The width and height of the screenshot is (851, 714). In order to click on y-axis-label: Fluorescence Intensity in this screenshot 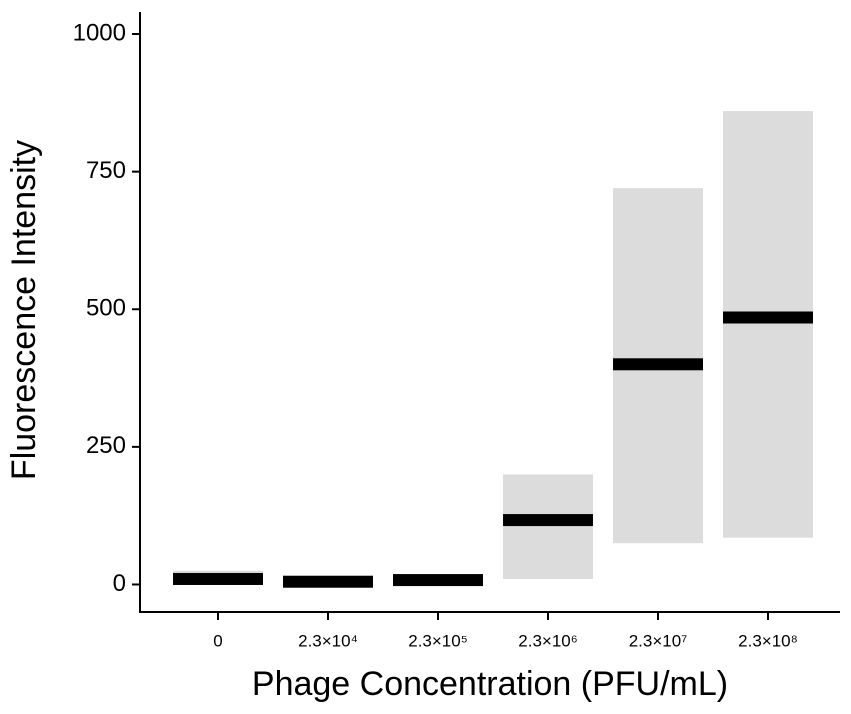, I will do `click(24, 310)`.